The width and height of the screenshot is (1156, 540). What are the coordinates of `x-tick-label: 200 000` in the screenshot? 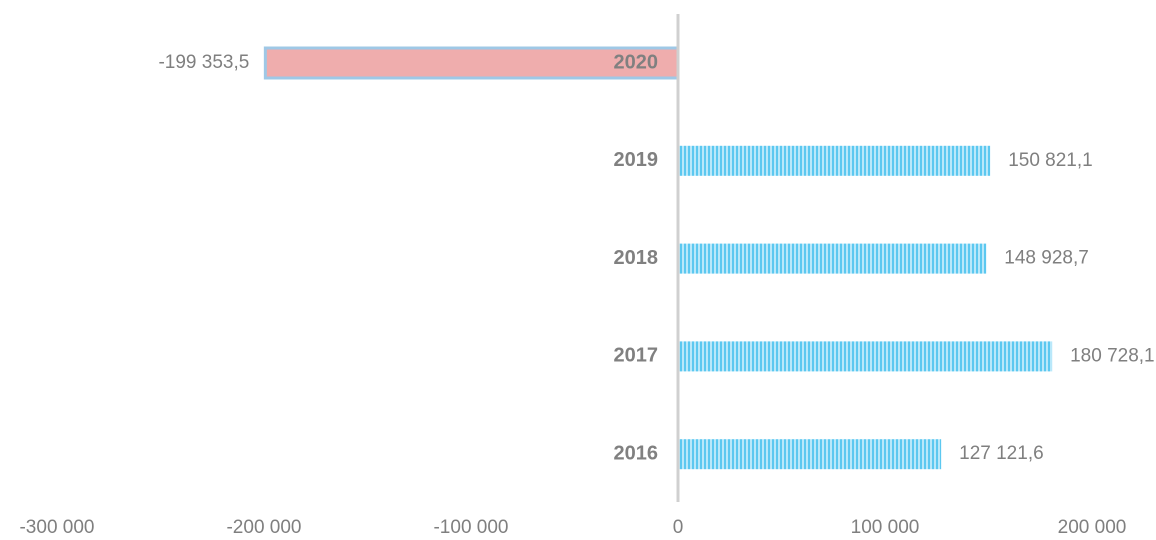 It's located at (1092, 527).